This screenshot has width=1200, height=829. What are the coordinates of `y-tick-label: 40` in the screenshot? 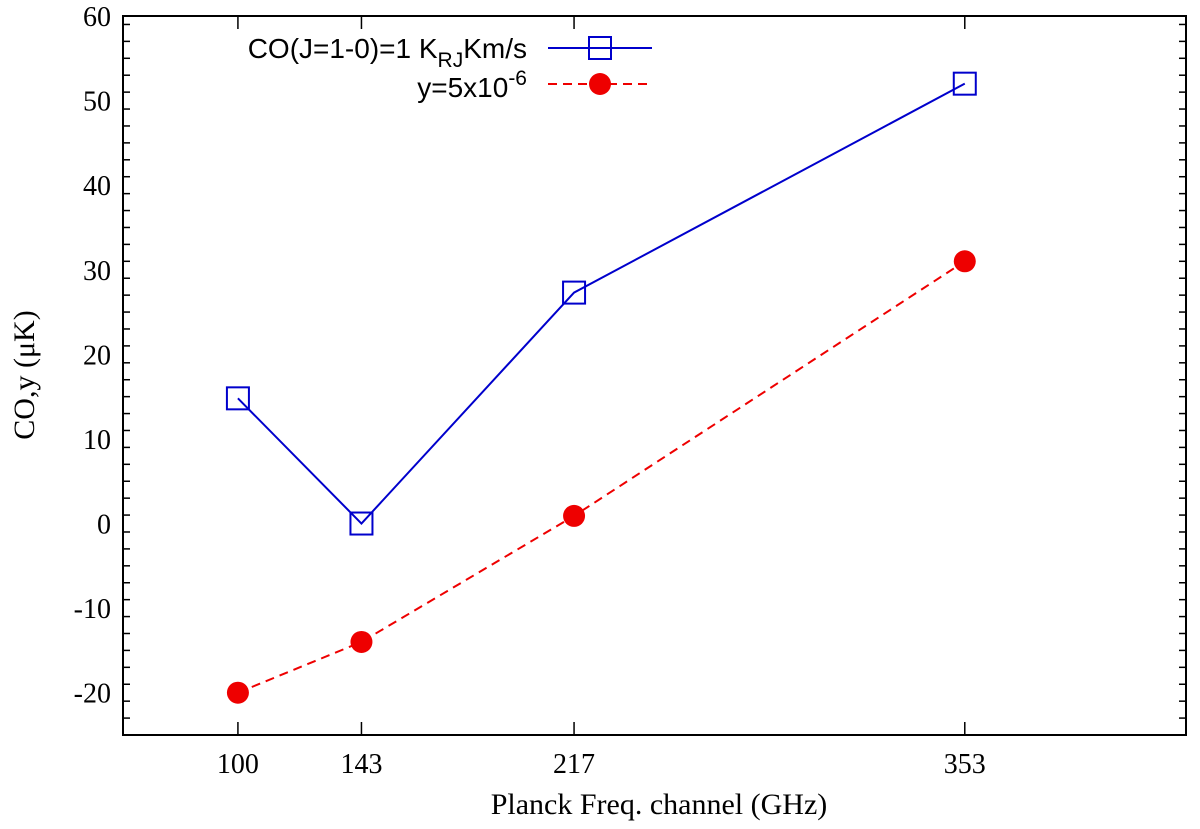 It's located at (97, 186).